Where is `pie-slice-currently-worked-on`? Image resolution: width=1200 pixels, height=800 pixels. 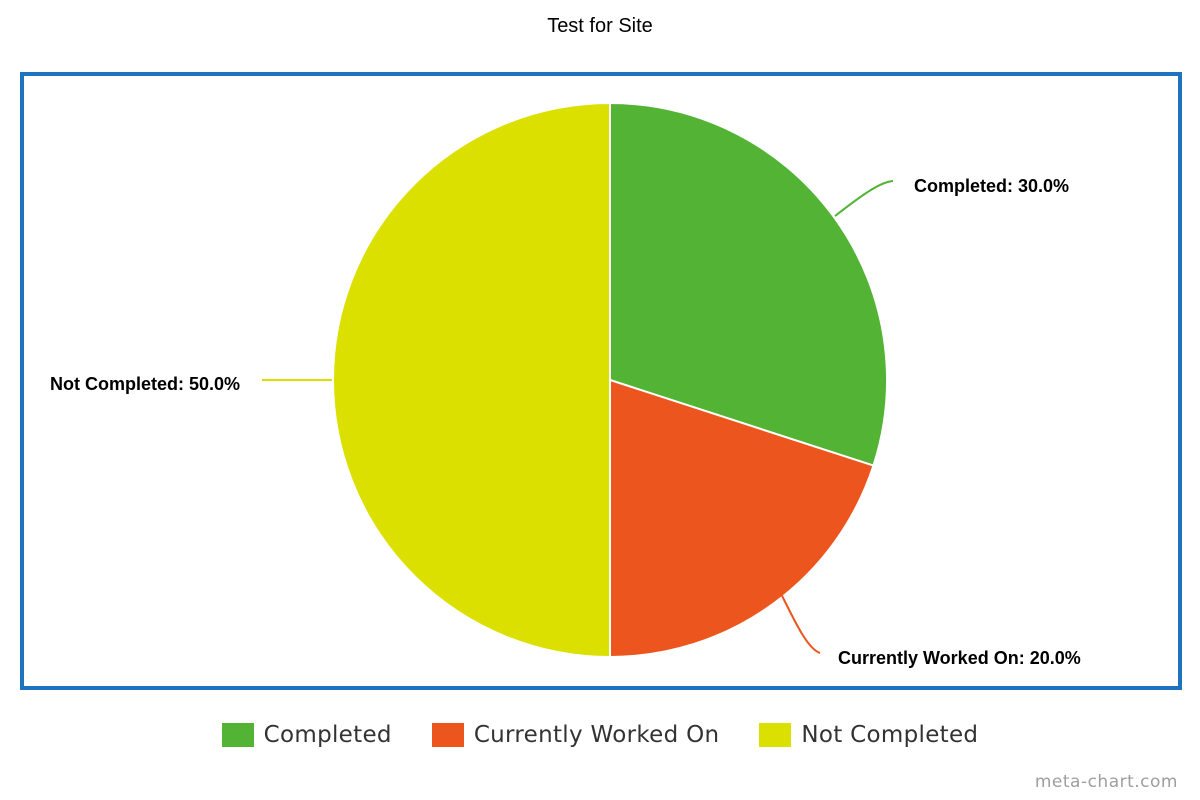
pie-slice-currently-worked-on is located at coordinates (742, 518).